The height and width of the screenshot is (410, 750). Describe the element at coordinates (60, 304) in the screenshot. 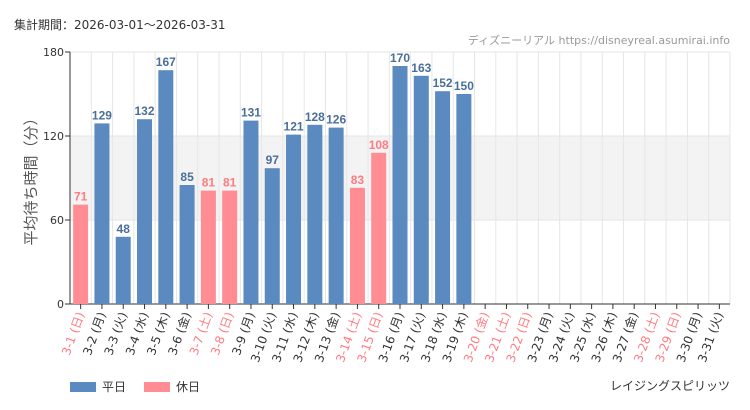

I see `y-tick-label: 0` at that location.